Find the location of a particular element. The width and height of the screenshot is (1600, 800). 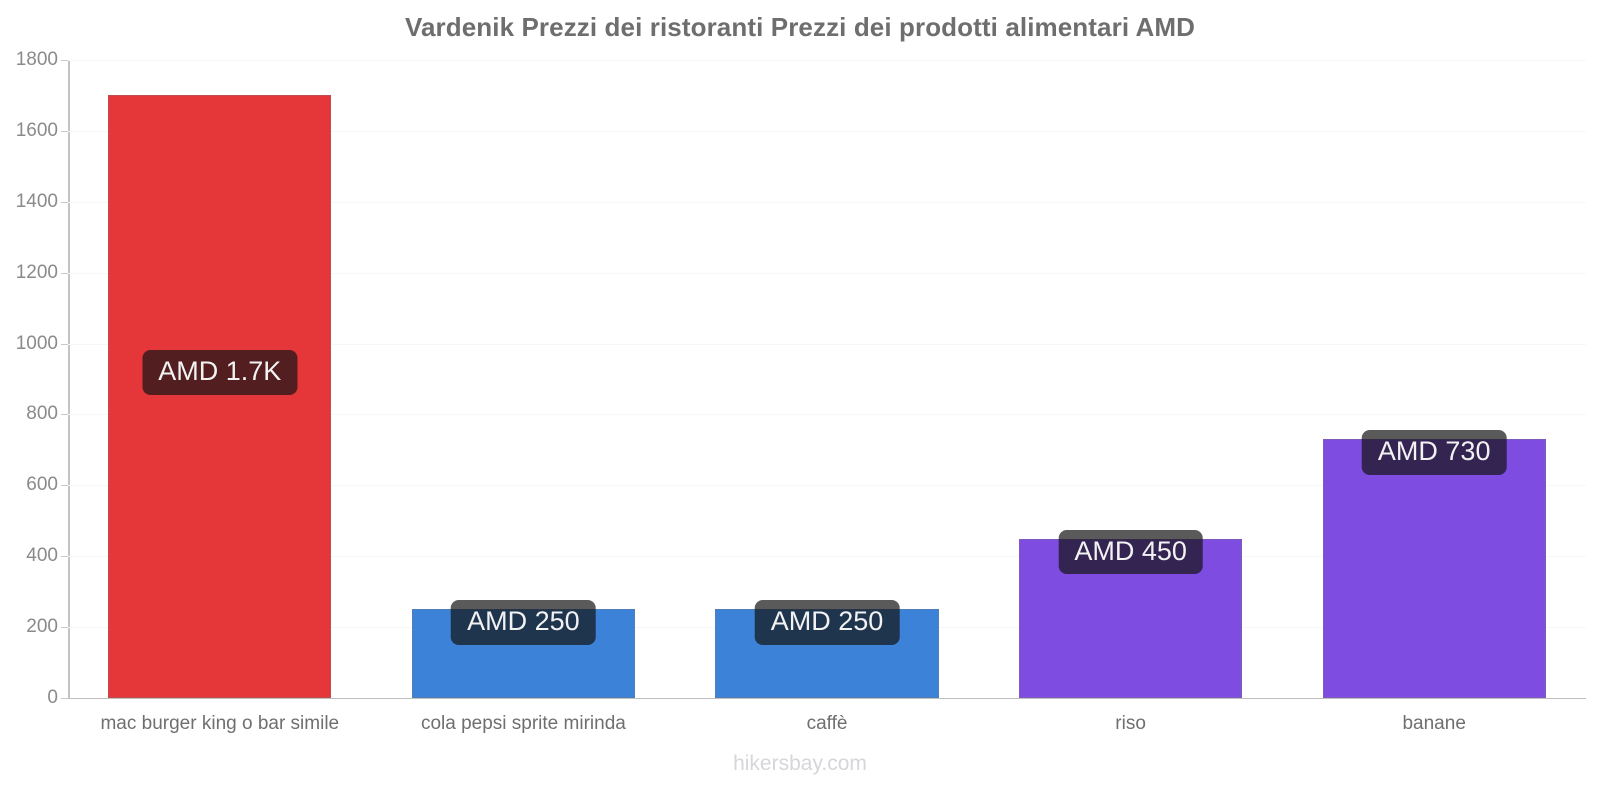

y-tick-label: 200 is located at coordinates (42, 627).